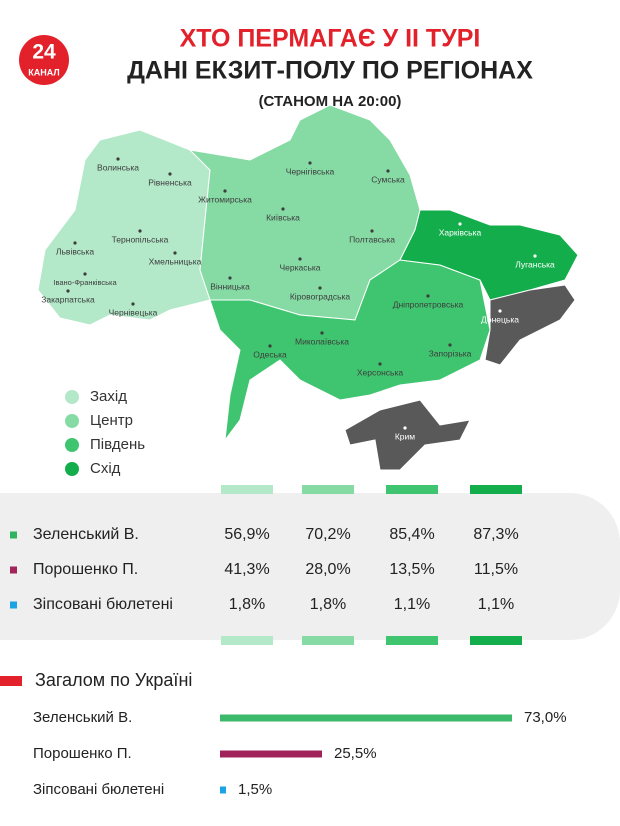 Image resolution: width=620 pixels, height=826 pixels. Describe the element at coordinates (247, 604) in the screenshot. I see `table-cell: 1,8%` at that location.